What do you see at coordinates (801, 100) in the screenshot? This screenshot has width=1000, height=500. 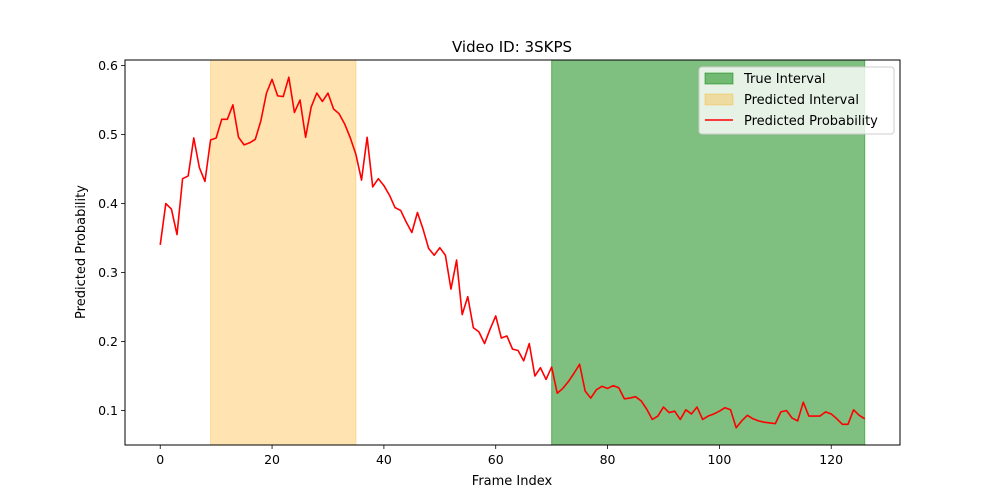 I see `legend-label-predicted-interval: Predicted Interval` at bounding box center [801, 100].